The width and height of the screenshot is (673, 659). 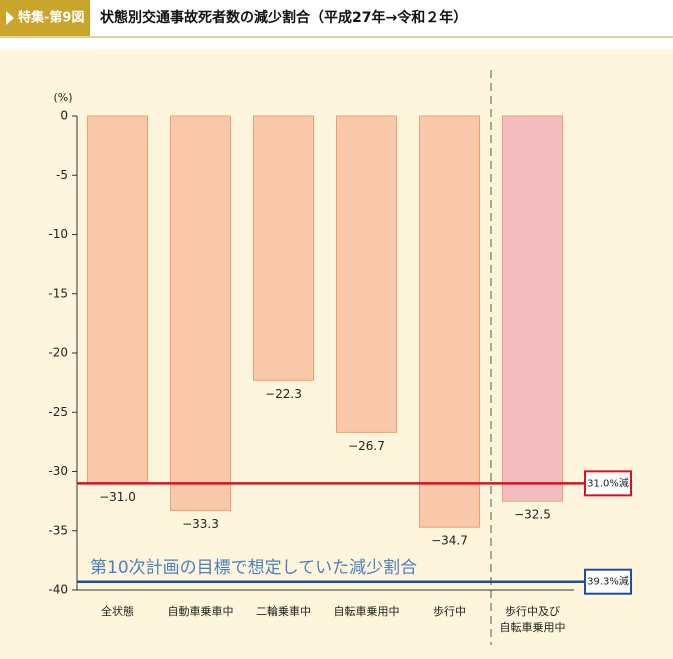 I want to click on reference-label: 39.3%減, so click(x=608, y=581).